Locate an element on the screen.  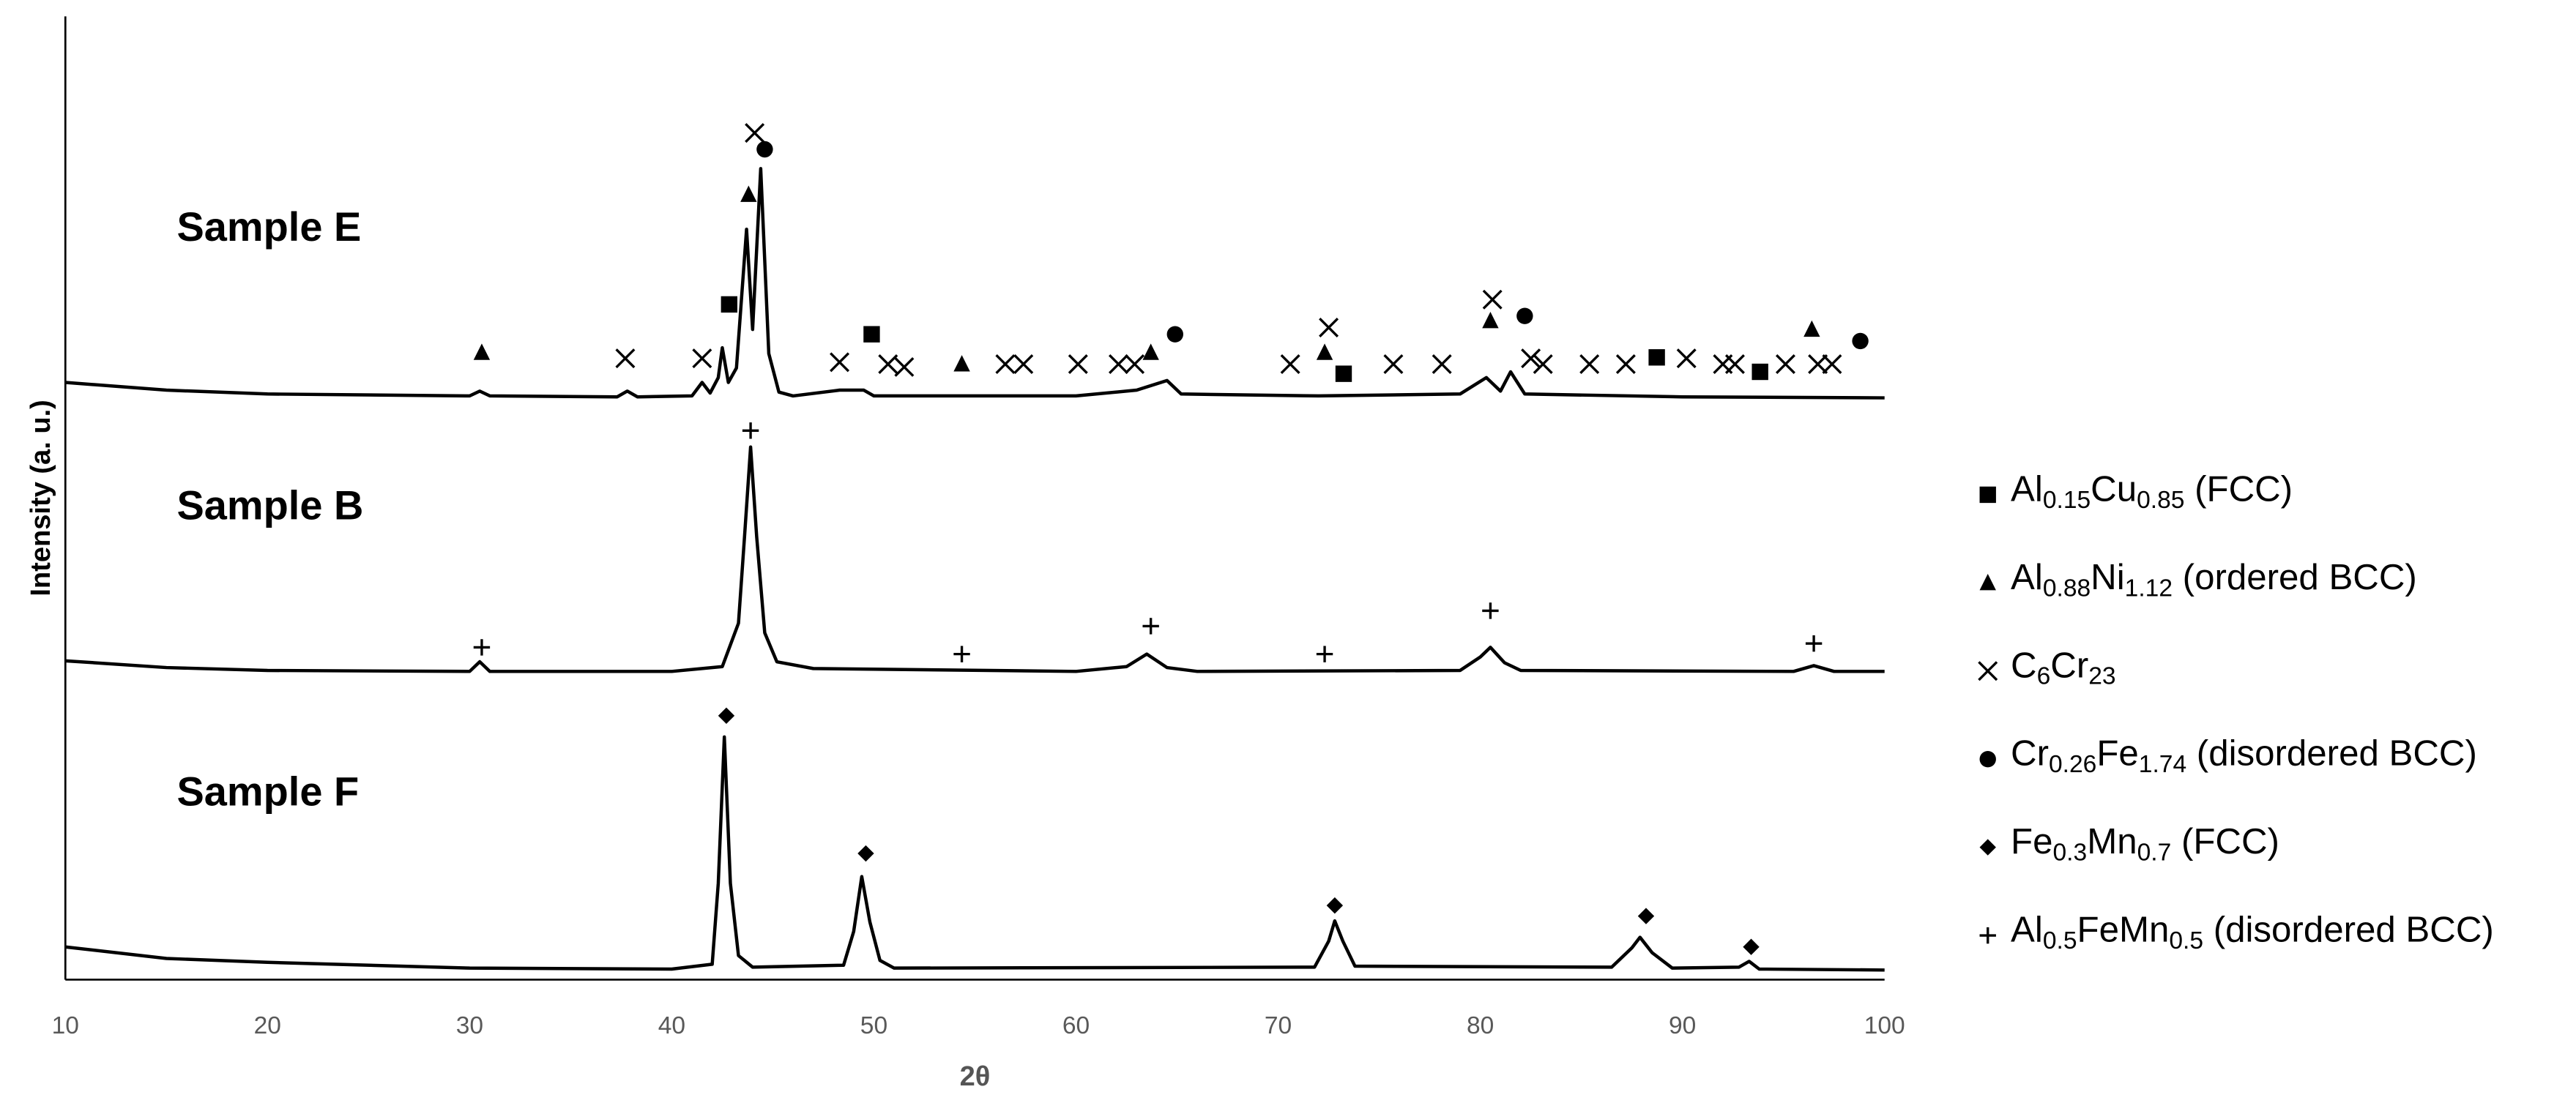
legend-text: C is located at coordinates (2024, 665).